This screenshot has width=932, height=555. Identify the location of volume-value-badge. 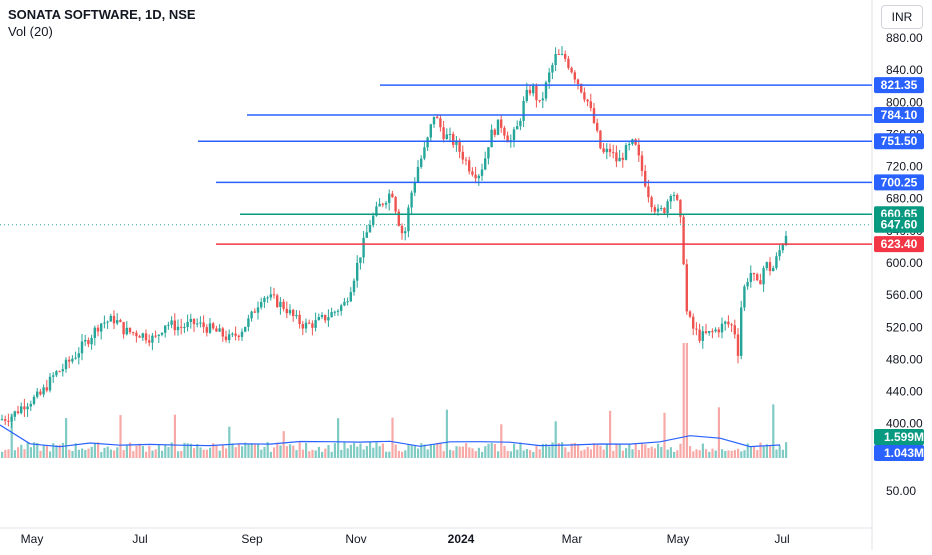
(899, 437).